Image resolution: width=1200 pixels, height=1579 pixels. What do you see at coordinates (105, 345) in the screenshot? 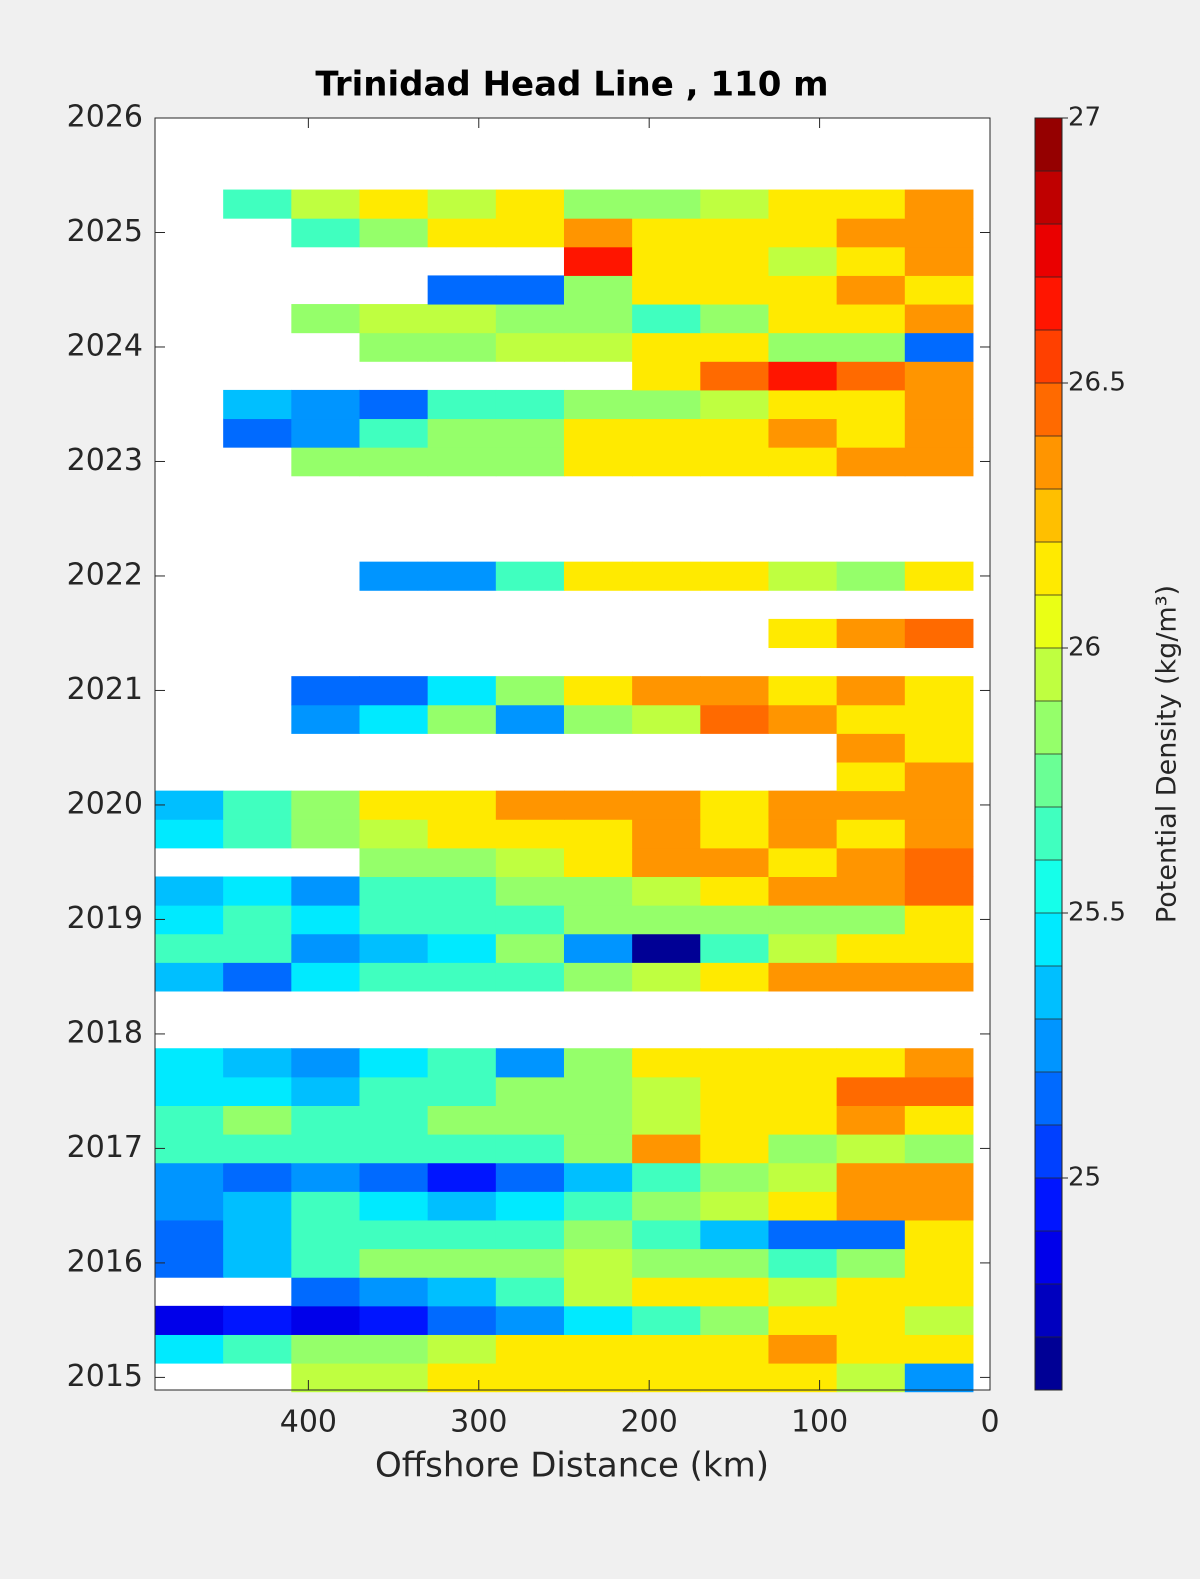
I see `y-tick-label: 2024` at bounding box center [105, 345].